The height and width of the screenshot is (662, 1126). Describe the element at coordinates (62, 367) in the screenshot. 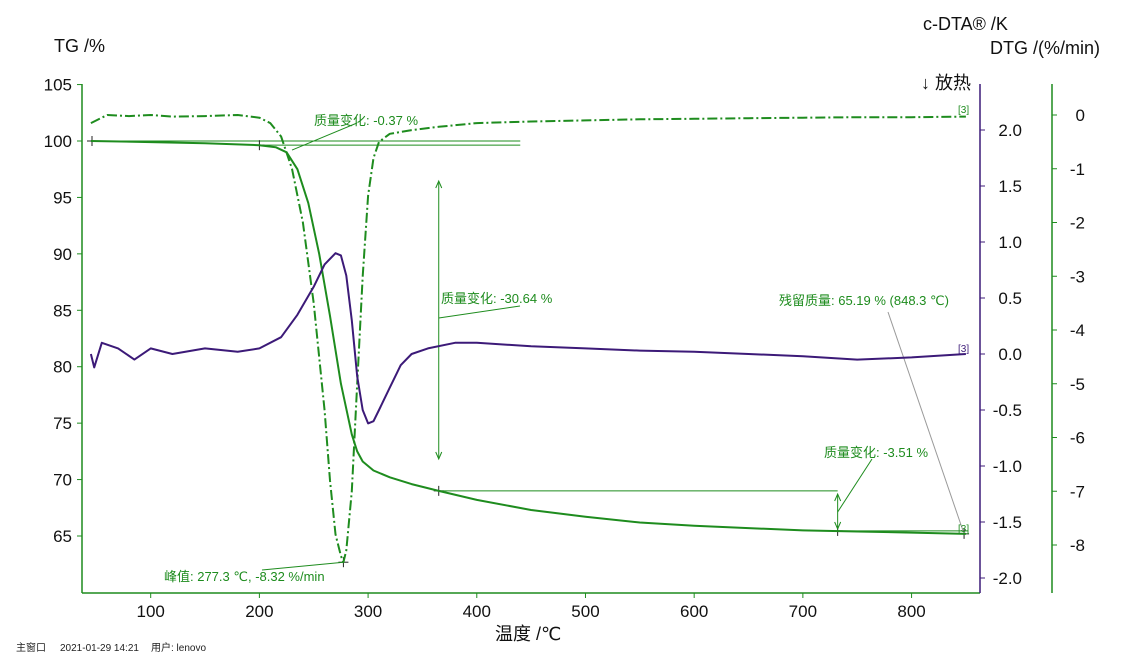

I see `tg-tick-label: 80` at that location.